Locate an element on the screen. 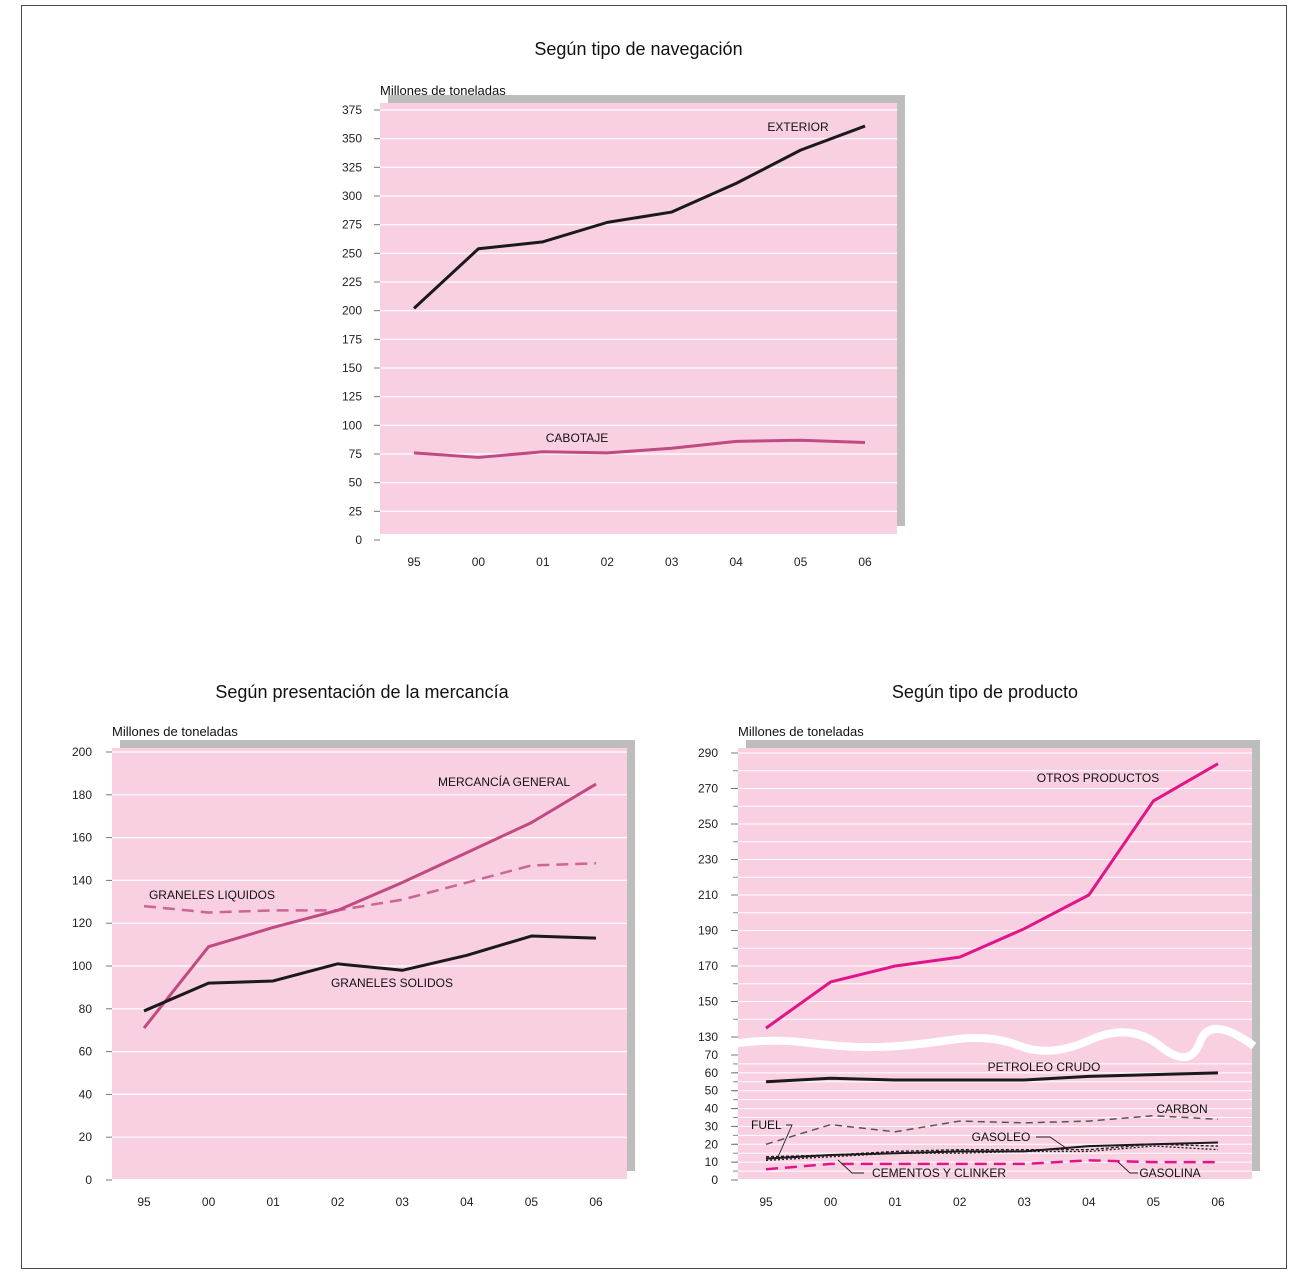 This screenshot has height=1272, width=1290. y-tick-label: 250 is located at coordinates (708, 824).